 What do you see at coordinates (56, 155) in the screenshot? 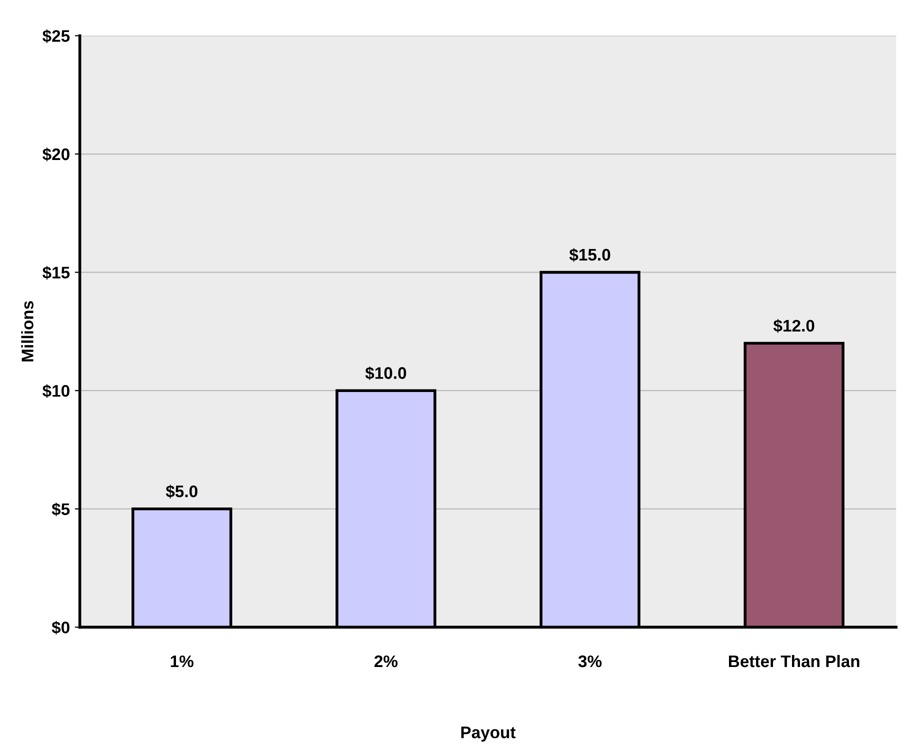
I see `y-tick-label: $20` at bounding box center [56, 155].